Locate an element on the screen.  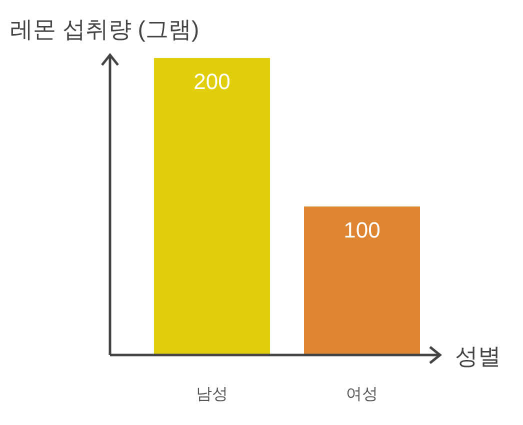
x-tick-label: 남성 is located at coordinates (212, 394).